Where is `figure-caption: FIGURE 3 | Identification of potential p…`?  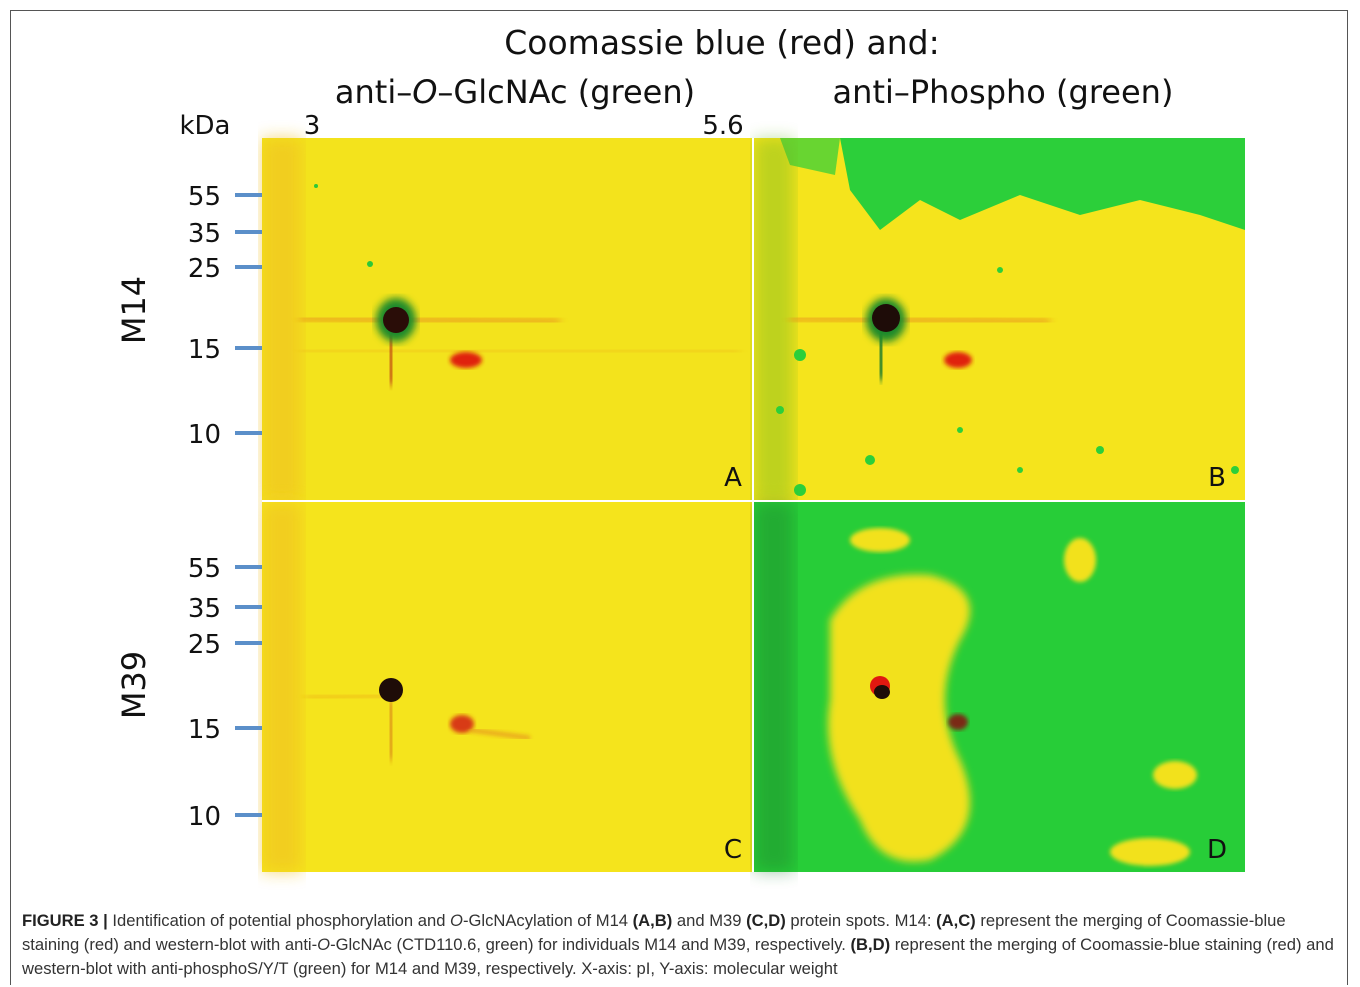 figure-caption: FIGURE 3 | Identification of potential p… is located at coordinates (678, 945).